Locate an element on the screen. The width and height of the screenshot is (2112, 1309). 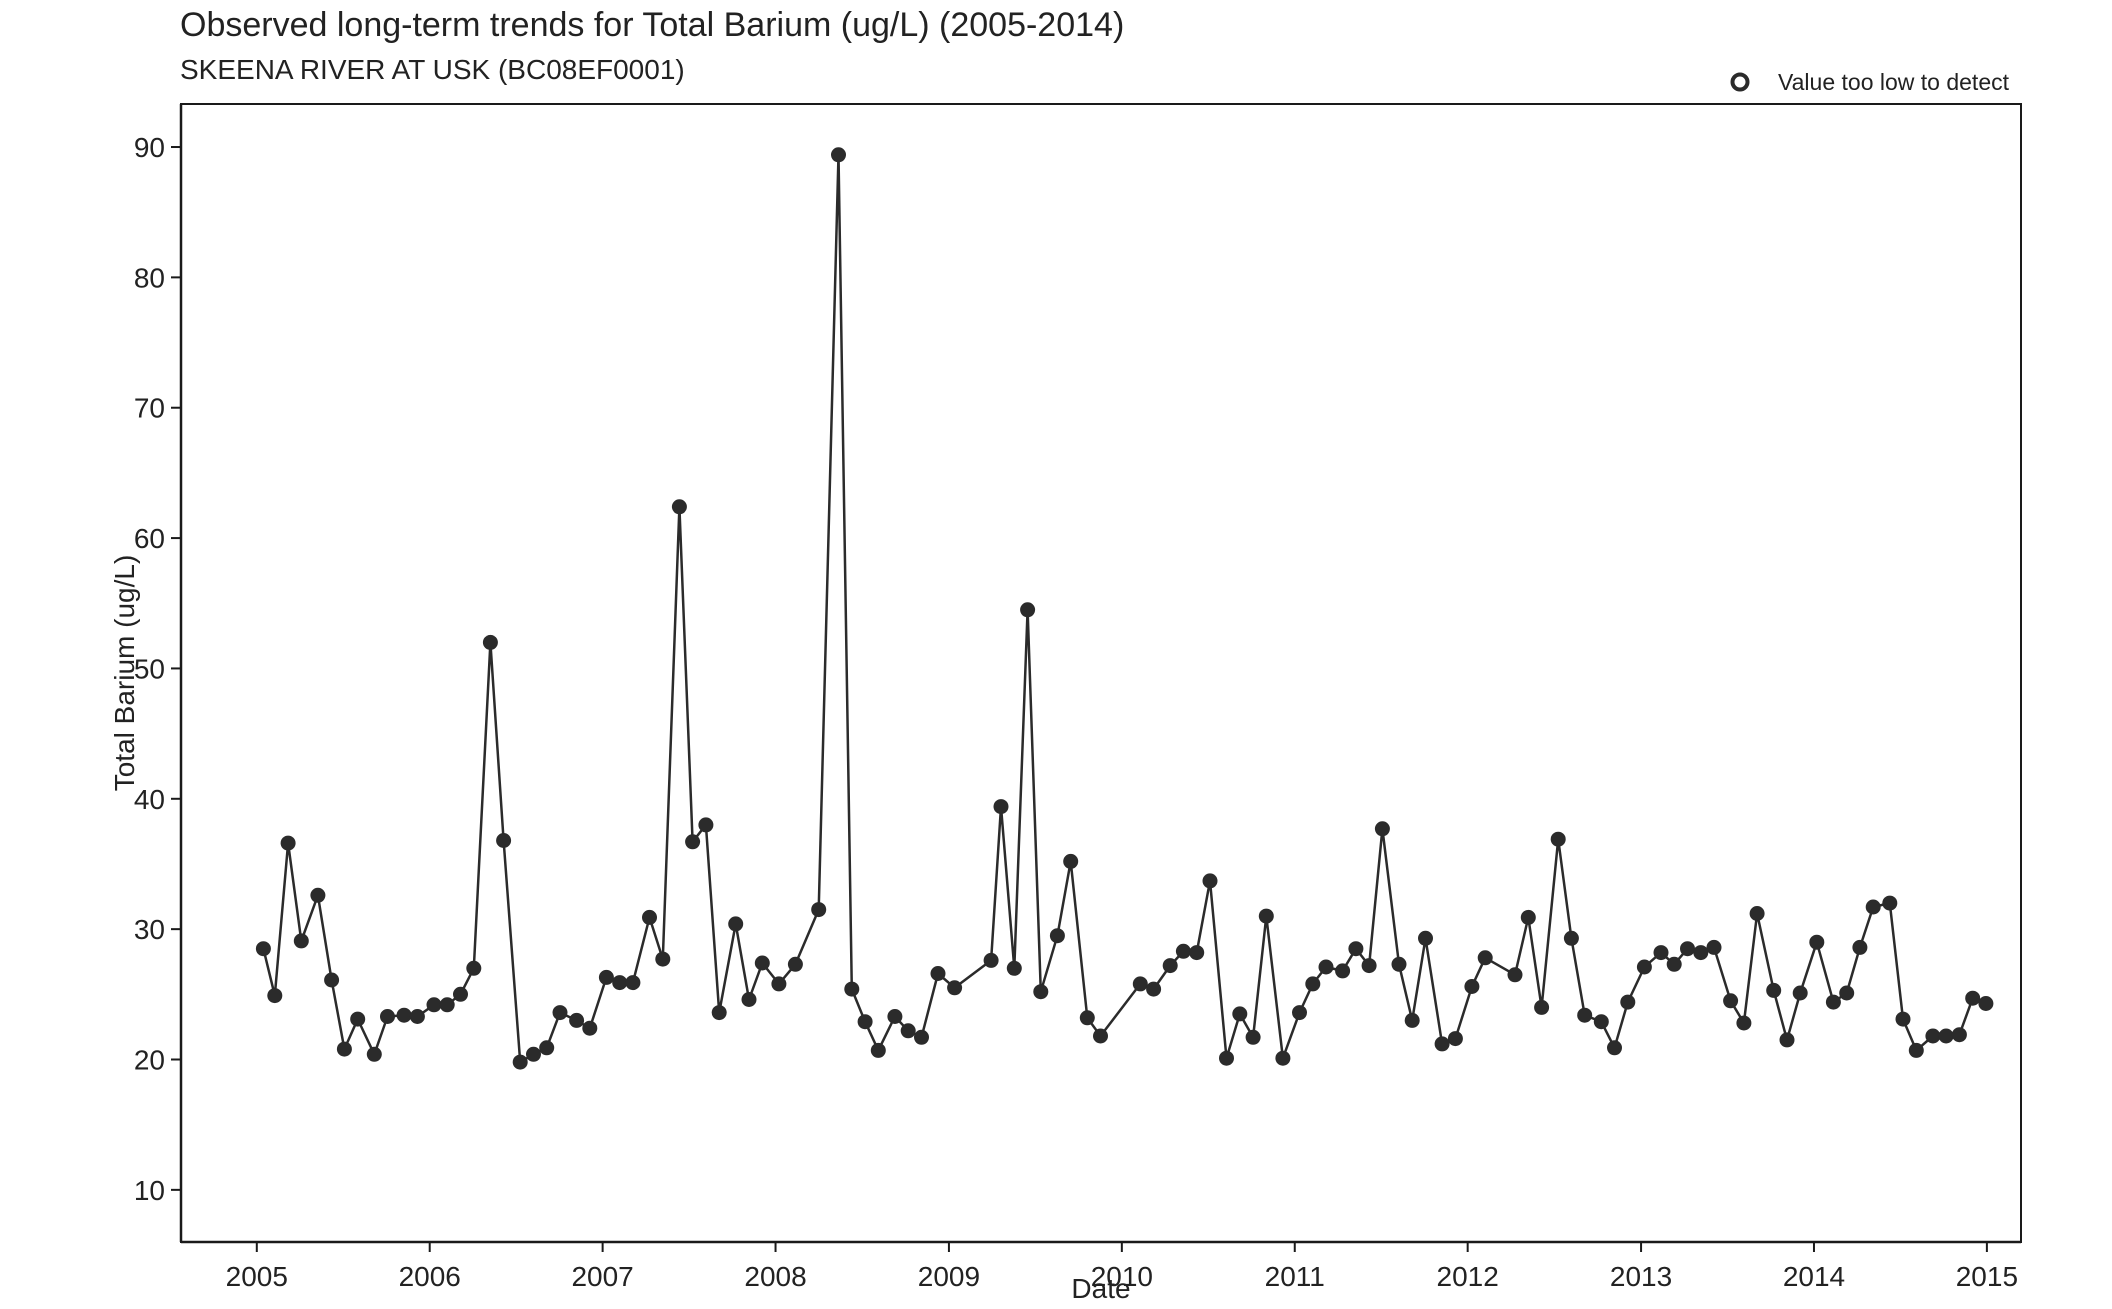
y-tick-label: 40 is located at coordinates (149, 799).